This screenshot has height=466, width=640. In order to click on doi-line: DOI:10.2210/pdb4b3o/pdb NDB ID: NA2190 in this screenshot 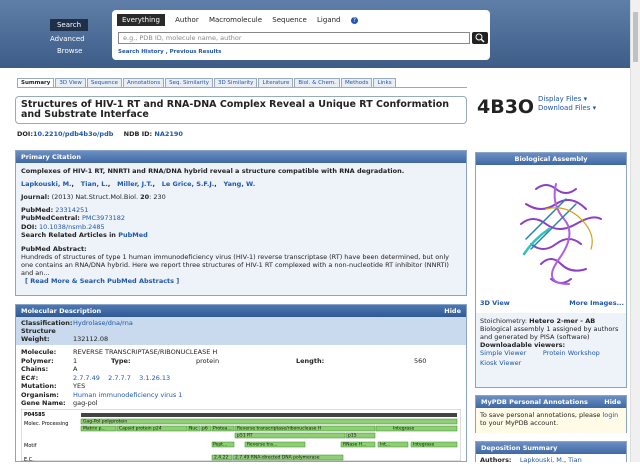, I will do `click(100, 134)`.